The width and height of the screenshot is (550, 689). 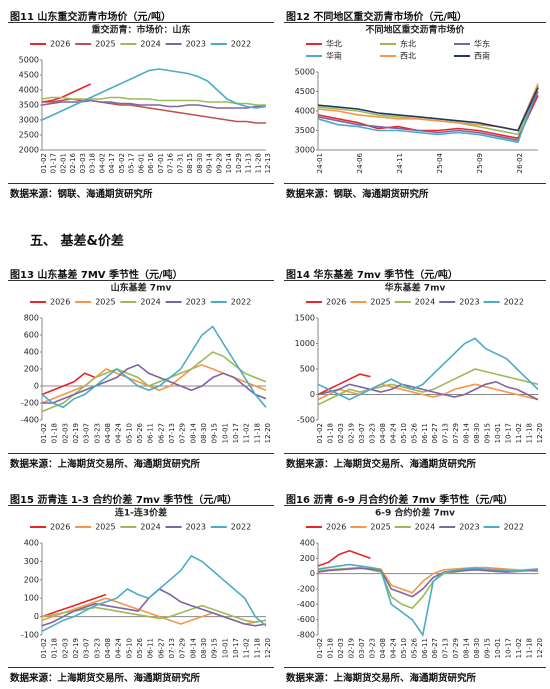 What do you see at coordinates (305, 343) in the screenshot?
I see `y-tick-label: 1000` at bounding box center [305, 343].